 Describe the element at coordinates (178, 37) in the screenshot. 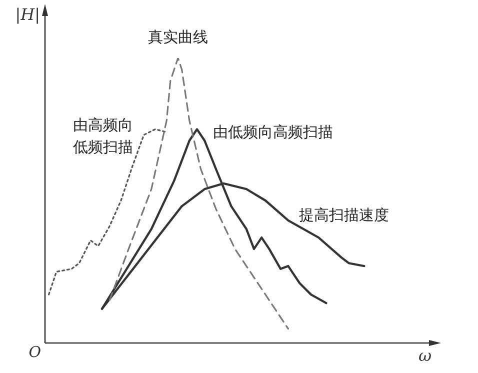

I see `series-label: 真实曲线` at that location.